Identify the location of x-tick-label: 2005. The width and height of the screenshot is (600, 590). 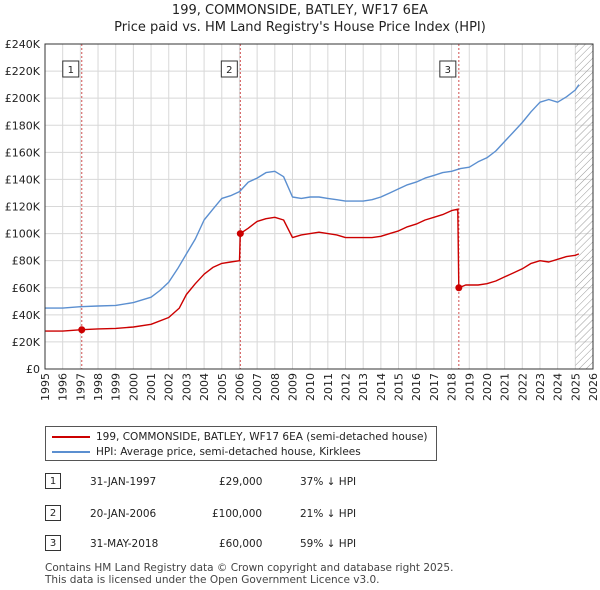
(222, 387).